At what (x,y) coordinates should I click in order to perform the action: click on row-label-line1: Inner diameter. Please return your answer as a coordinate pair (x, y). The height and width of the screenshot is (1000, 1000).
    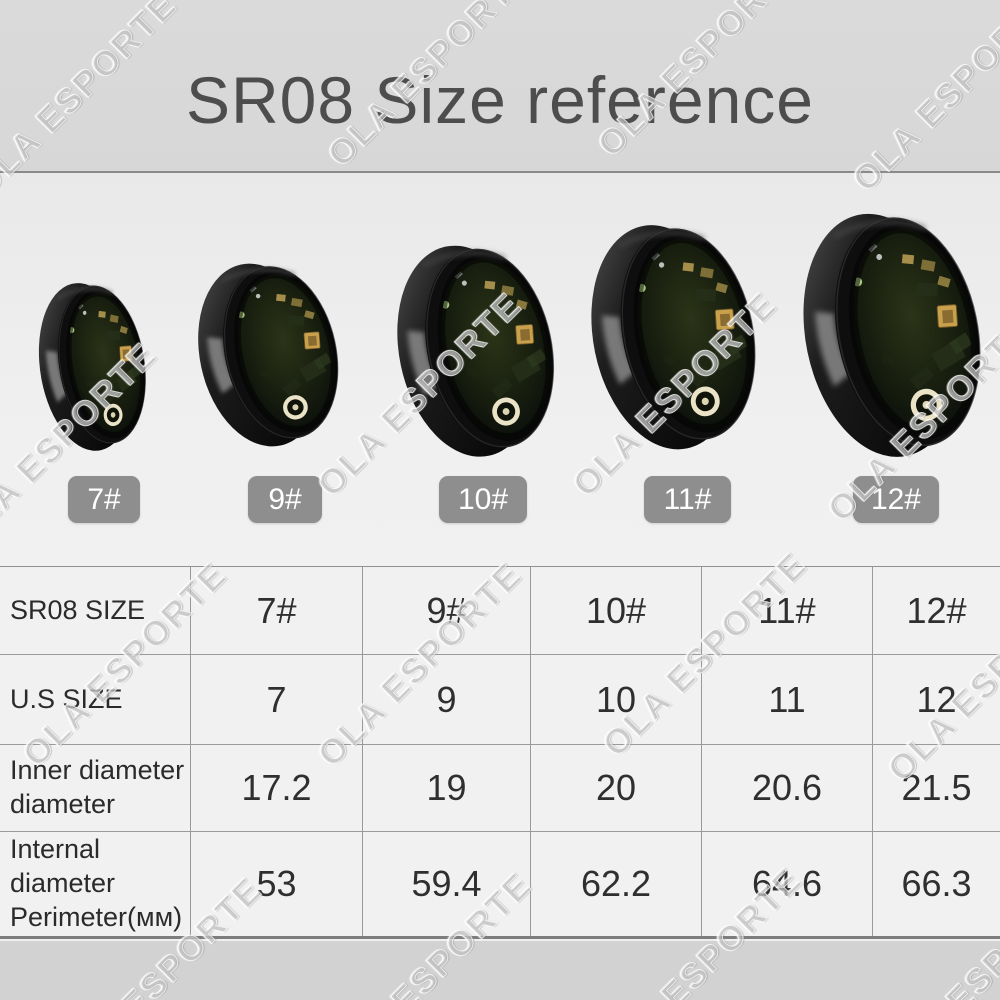
    Looking at the image, I should click on (97, 770).